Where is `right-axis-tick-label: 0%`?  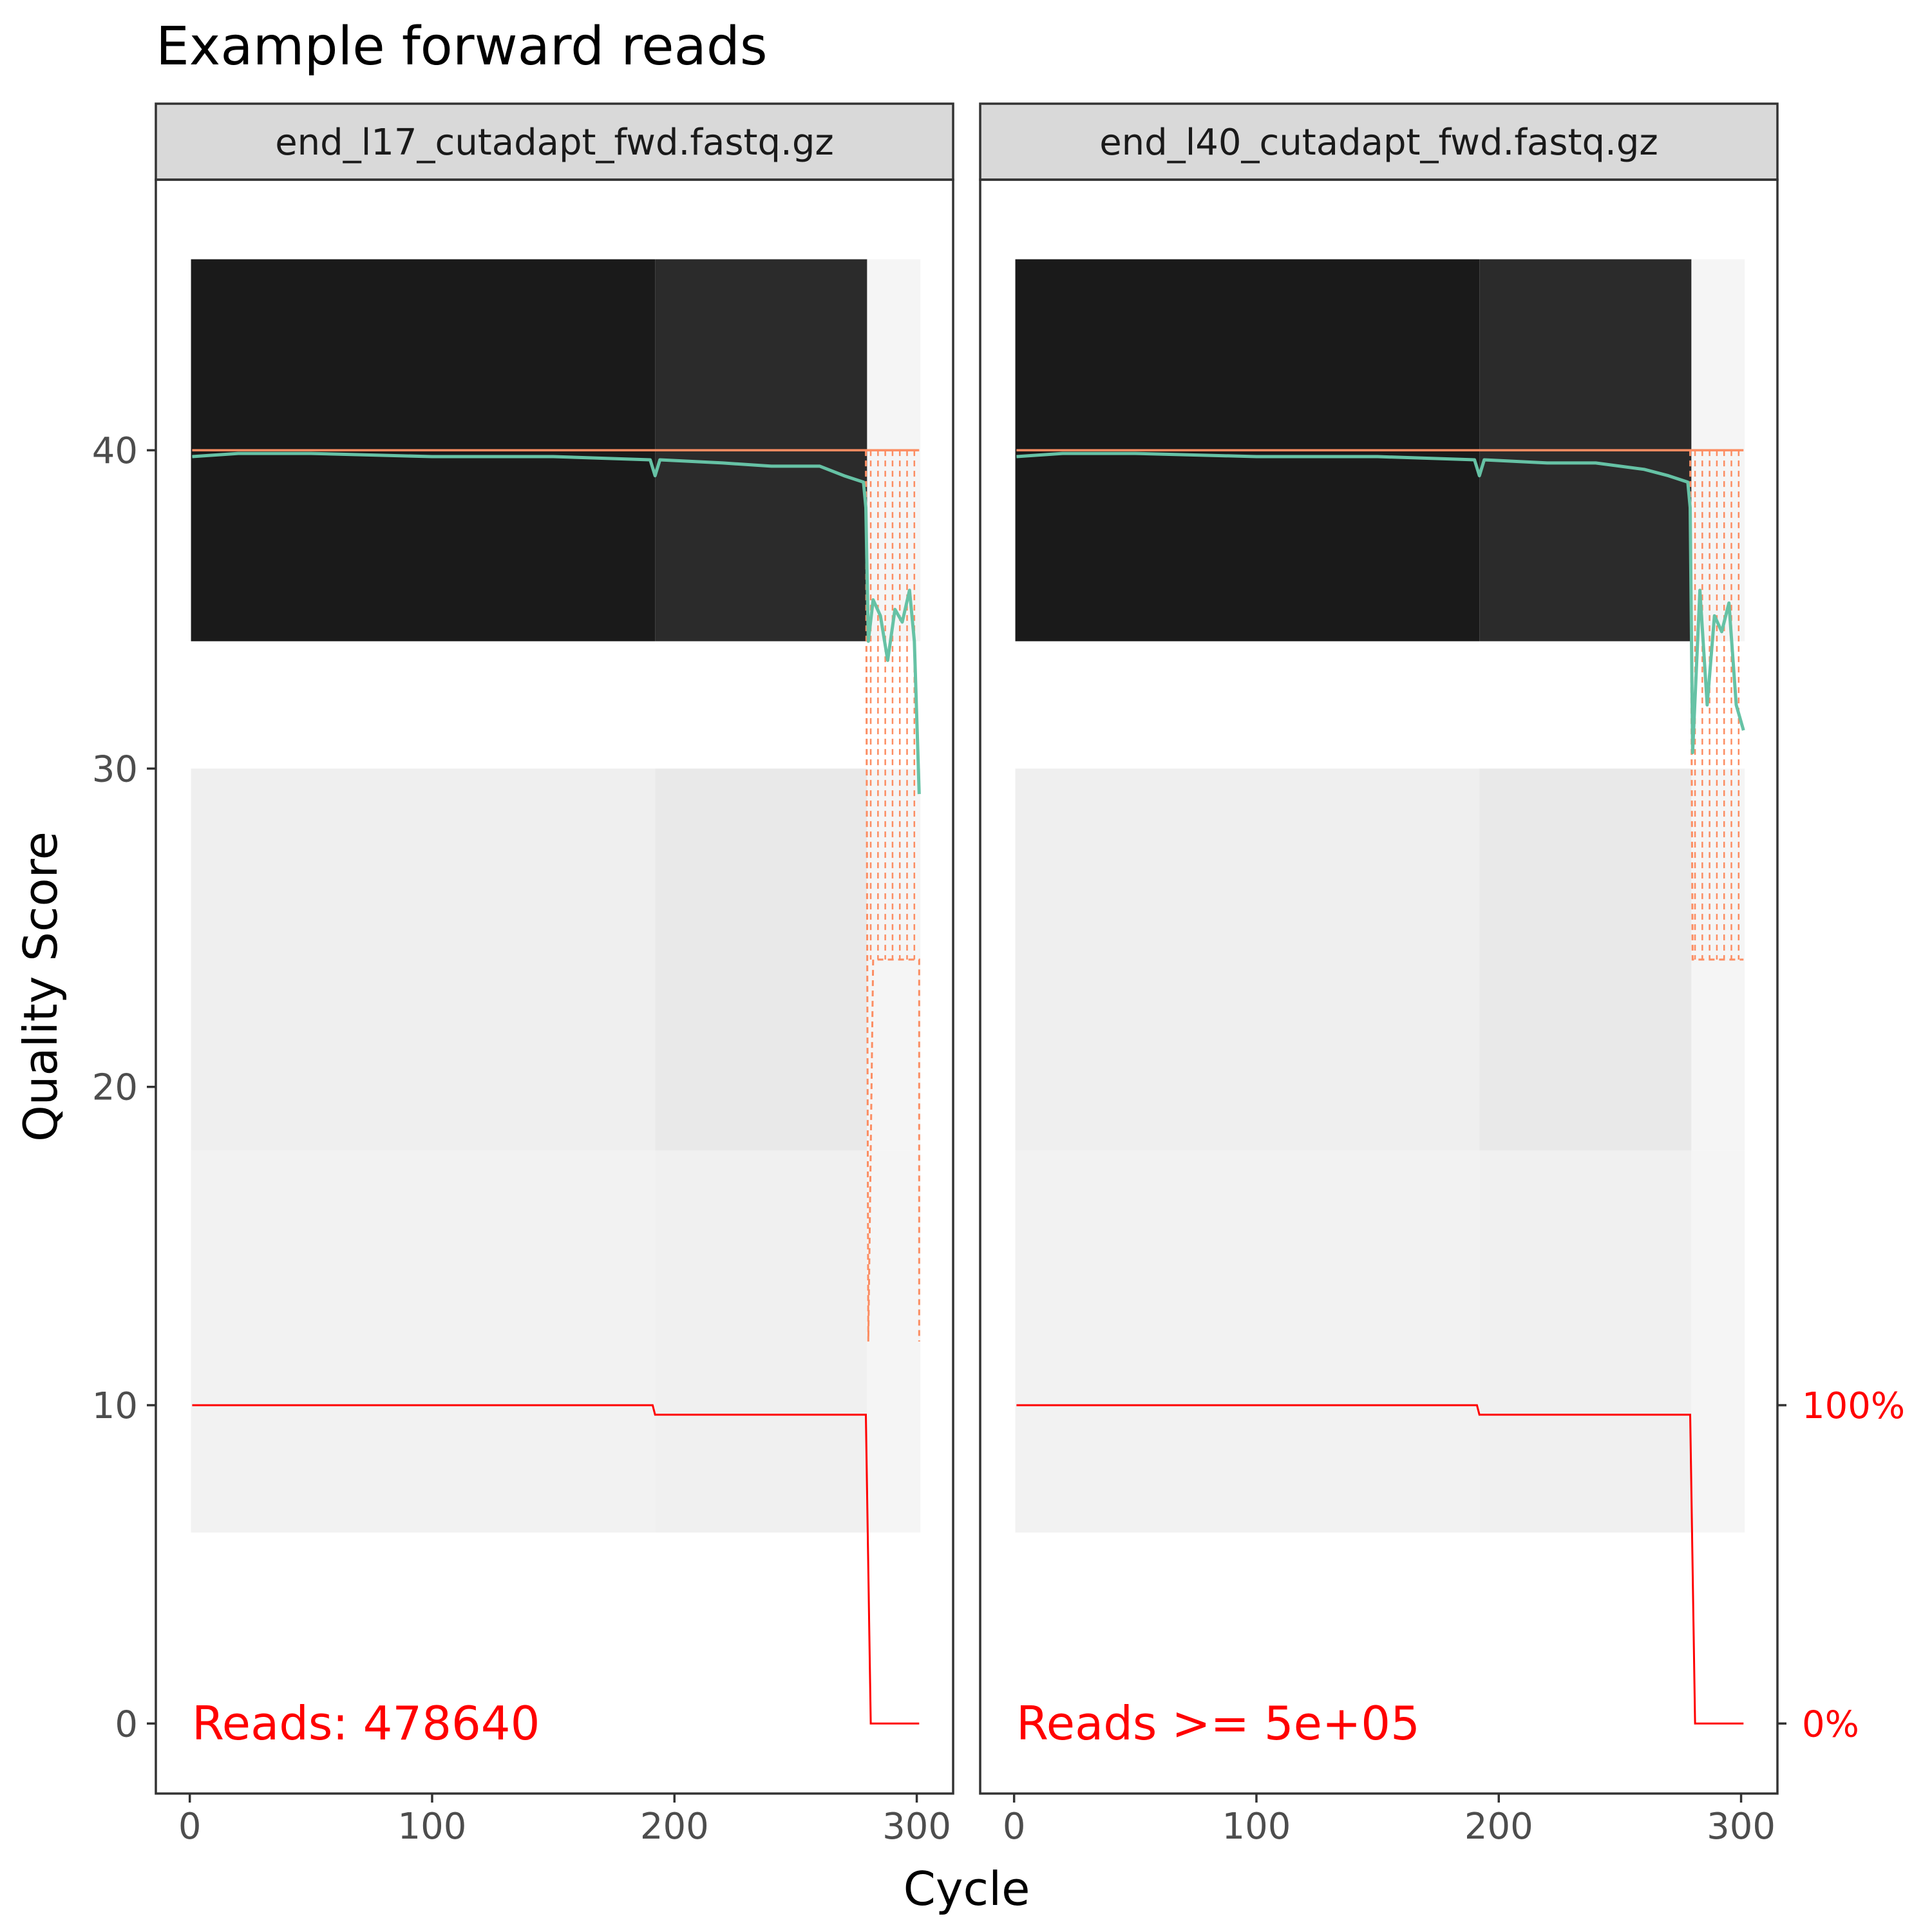
right-axis-tick-label: 0% is located at coordinates (1830, 1724).